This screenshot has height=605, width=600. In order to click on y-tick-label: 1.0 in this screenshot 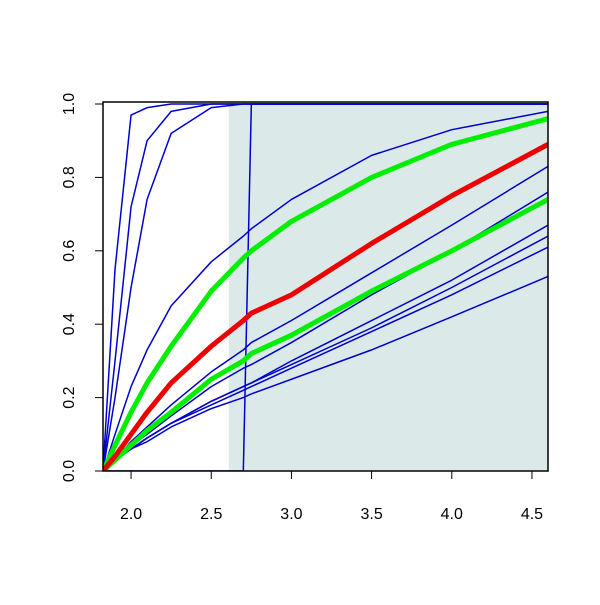, I will do `click(69, 104)`.